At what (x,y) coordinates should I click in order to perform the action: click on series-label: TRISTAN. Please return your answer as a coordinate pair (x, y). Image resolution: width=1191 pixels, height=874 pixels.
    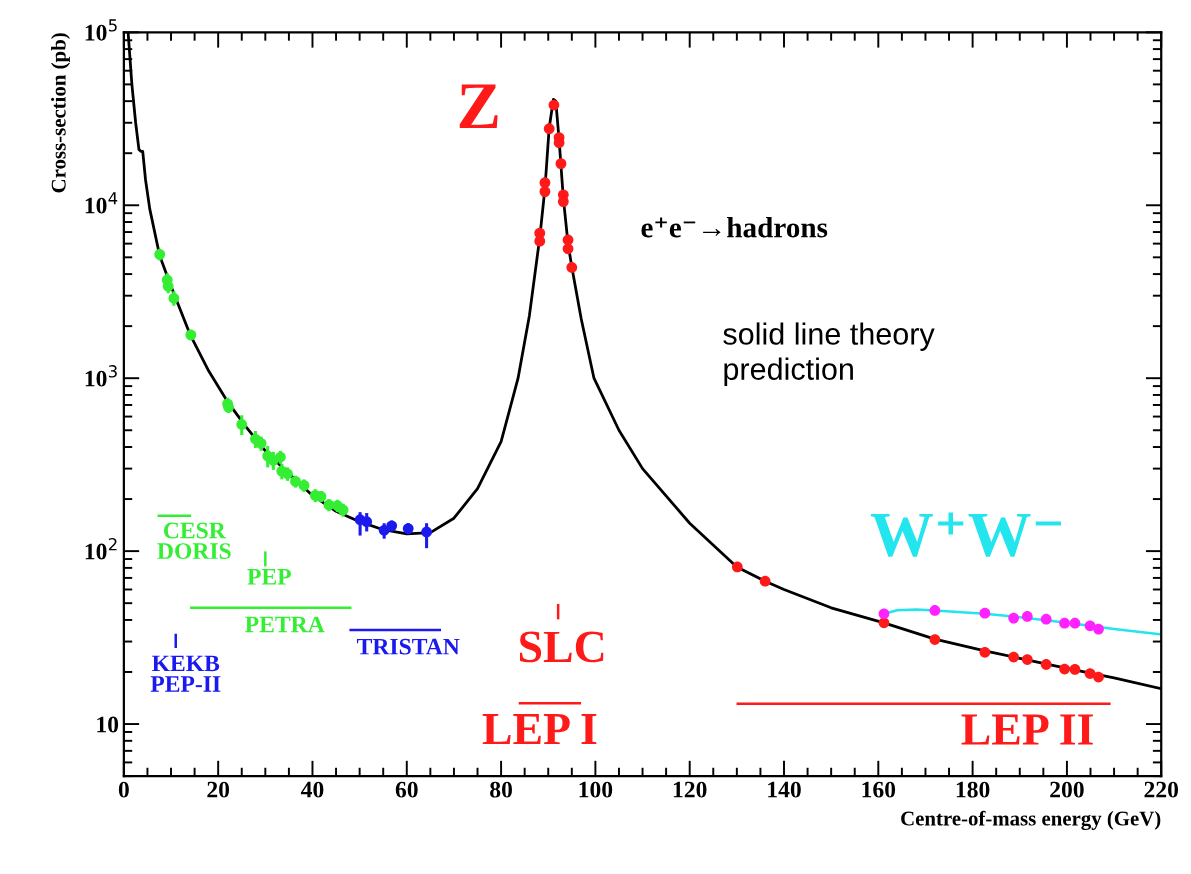
    Looking at the image, I should click on (408, 646).